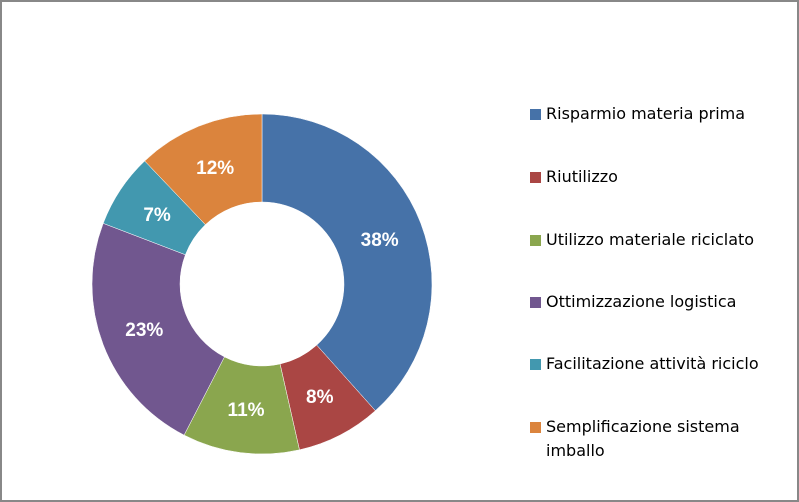  Describe the element at coordinates (320, 397) in the screenshot. I see `slice-percent-label: 8%` at that location.